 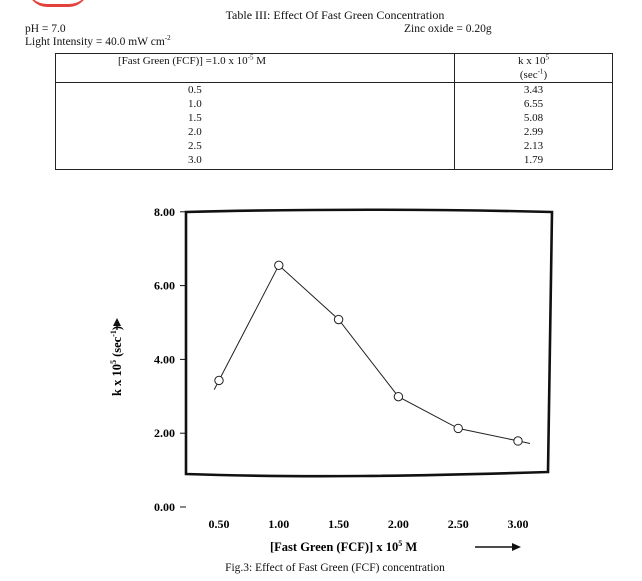 What do you see at coordinates (338, 524) in the screenshot?
I see `x-tick-label: 1.50` at bounding box center [338, 524].